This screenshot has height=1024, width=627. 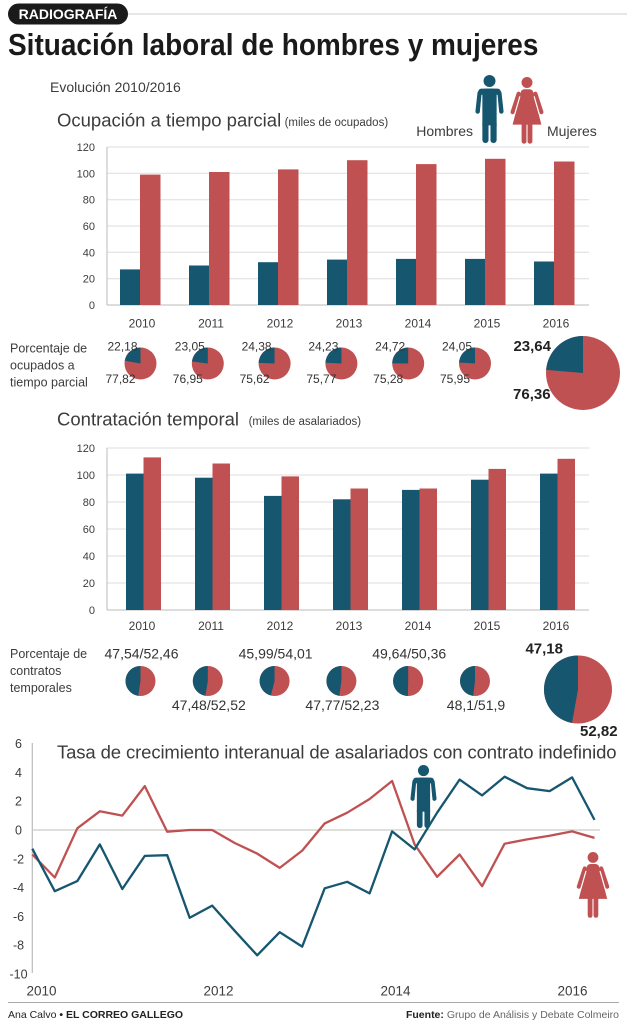 What do you see at coordinates (142, 654) in the screenshot?
I see `svg-text: 47,54/52,46` at bounding box center [142, 654].